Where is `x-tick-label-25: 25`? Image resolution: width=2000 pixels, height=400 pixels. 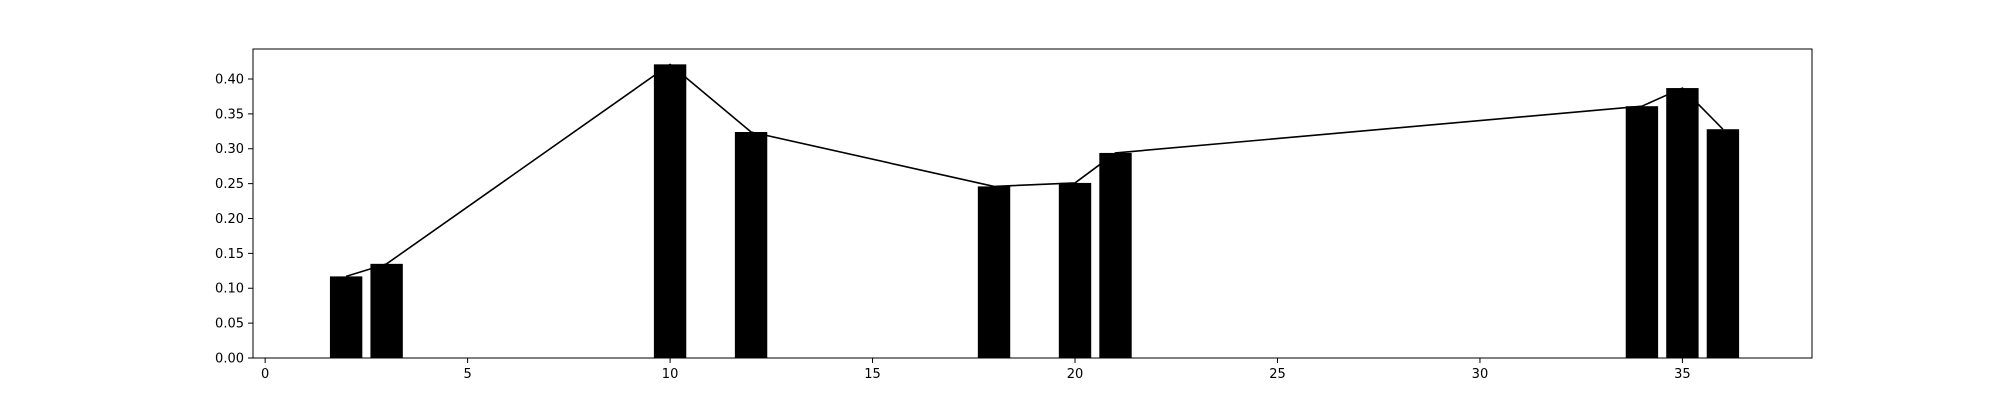
x-tick-label-25: 25 is located at coordinates (1277, 374).